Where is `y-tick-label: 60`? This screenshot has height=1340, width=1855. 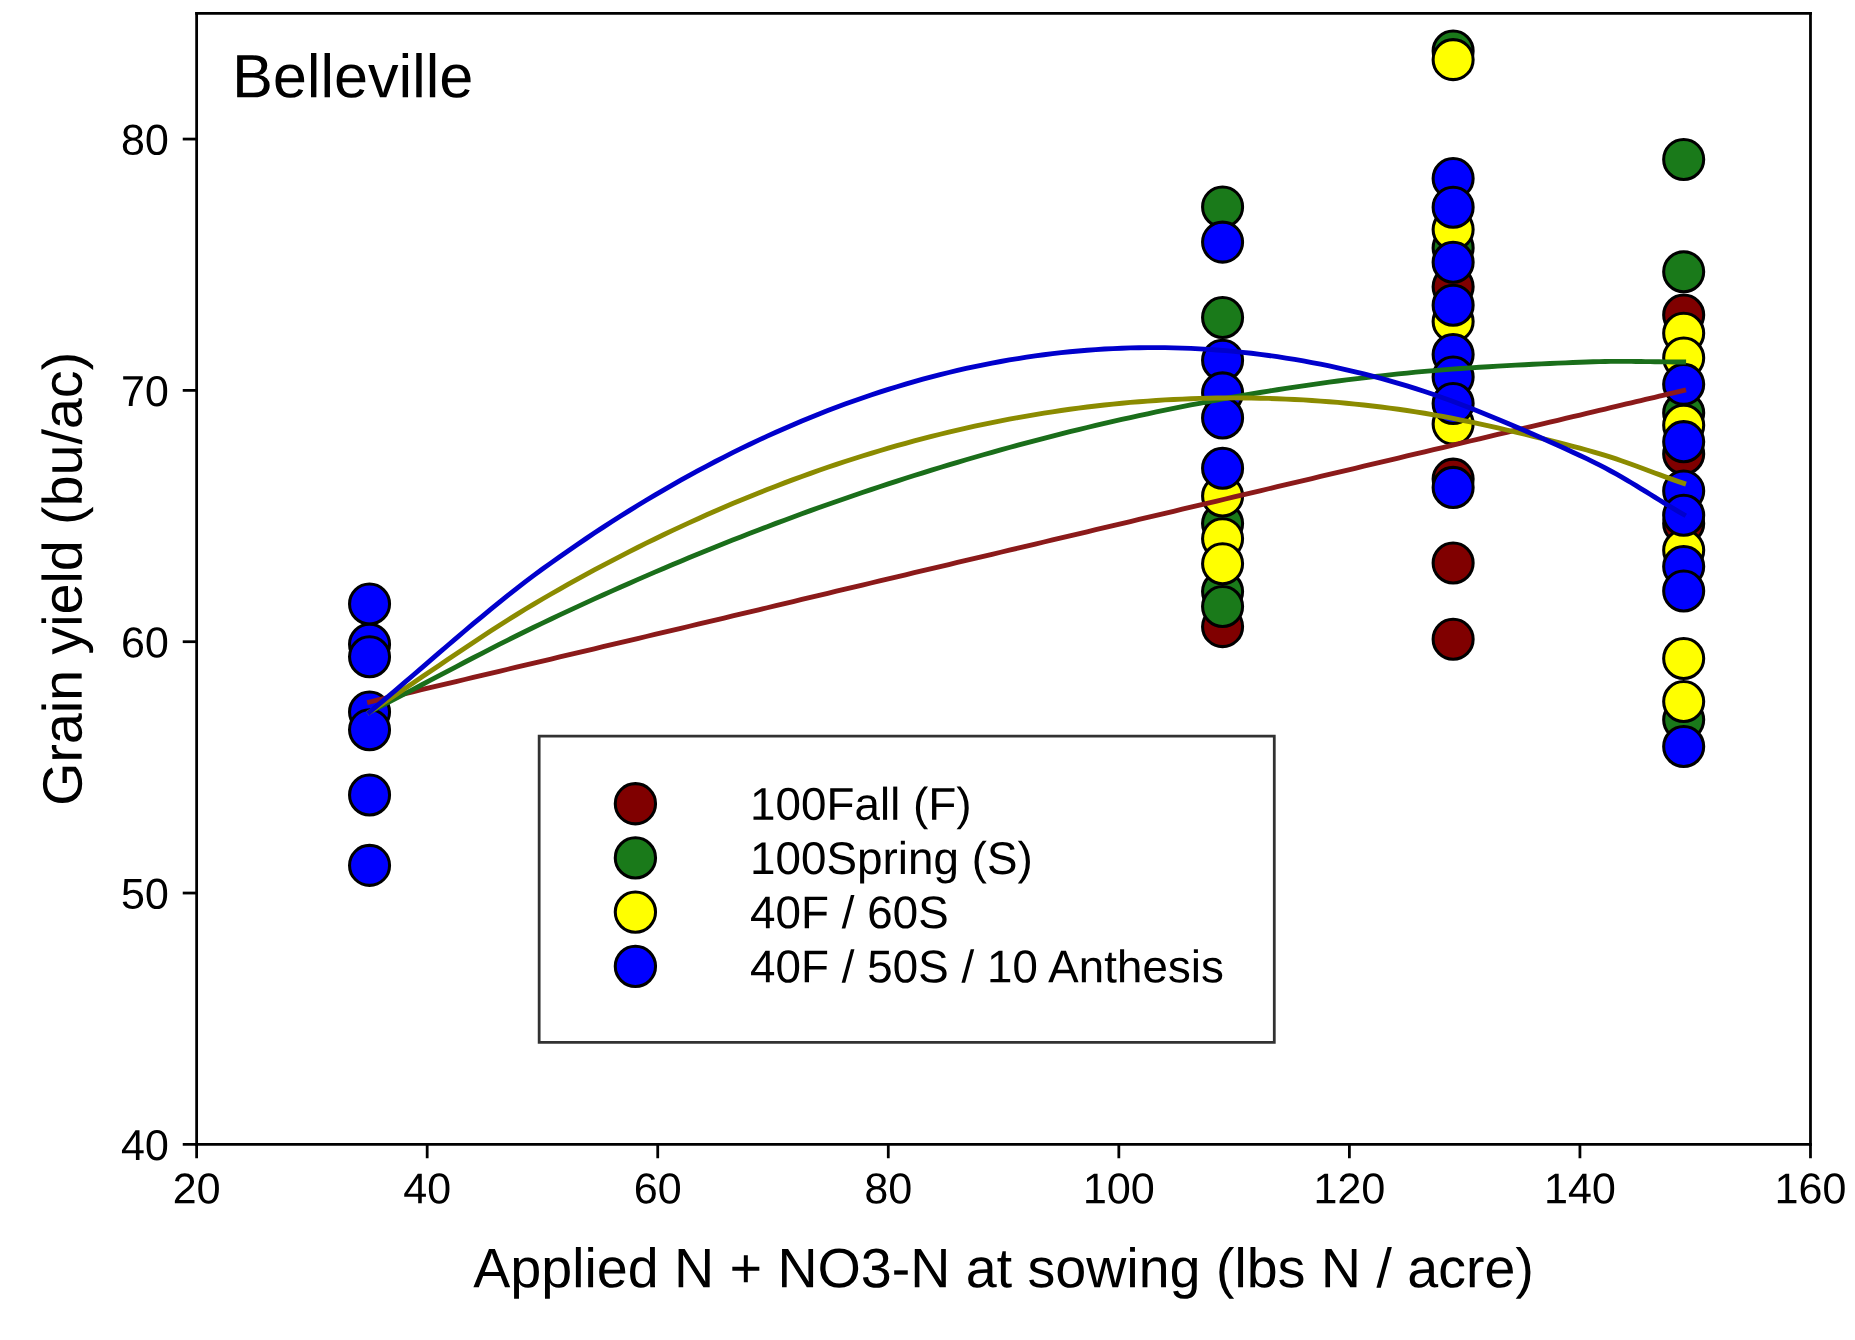
y-tick-label: 60 is located at coordinates (145, 642).